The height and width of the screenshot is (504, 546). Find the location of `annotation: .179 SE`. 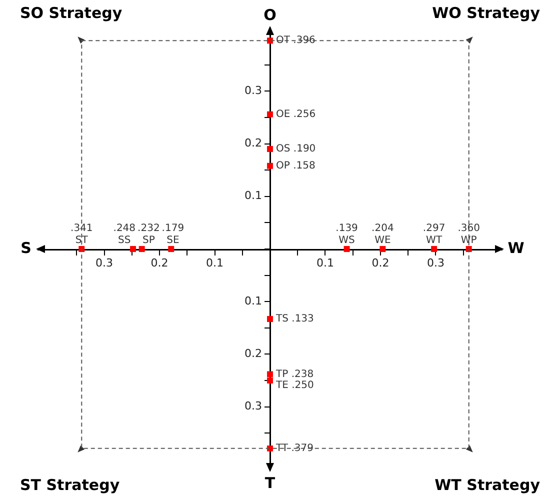

annotation: .179 SE is located at coordinates (173, 234).